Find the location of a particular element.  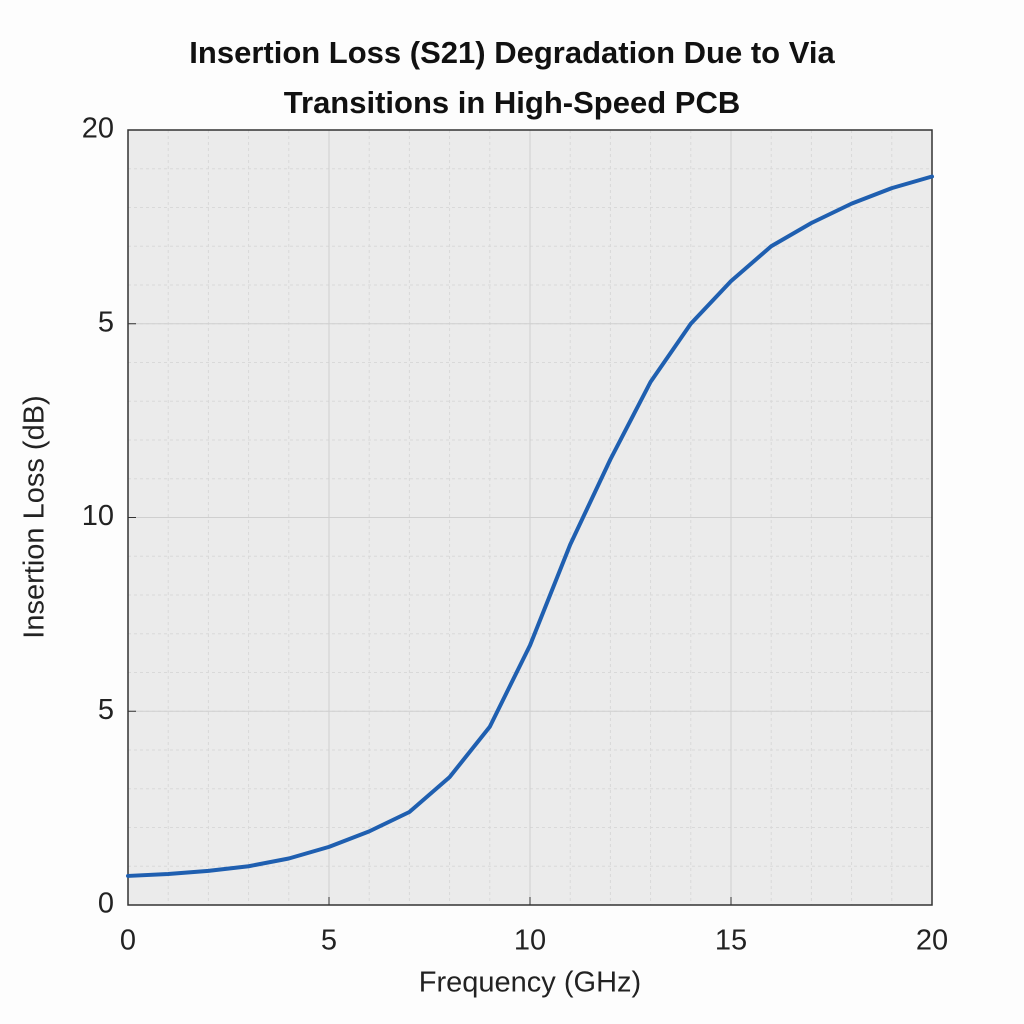

x-tick-label: 5 is located at coordinates (329, 941).